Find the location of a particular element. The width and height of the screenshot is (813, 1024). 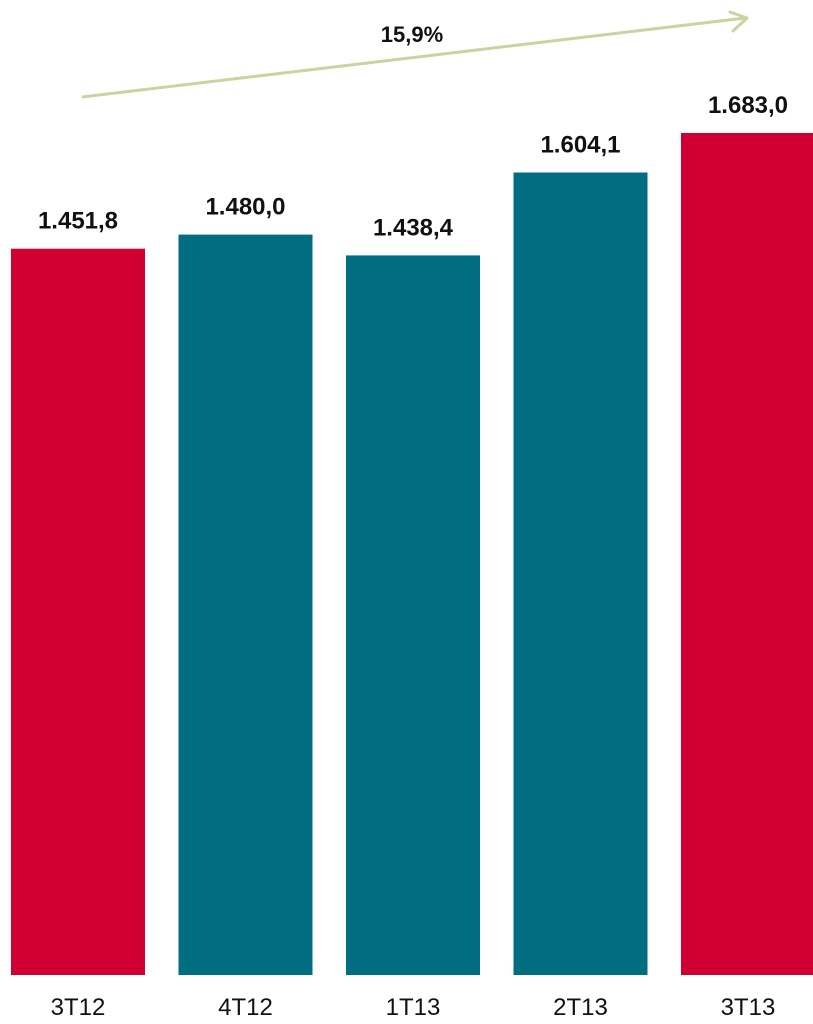

bar-4t12 is located at coordinates (245, 605).